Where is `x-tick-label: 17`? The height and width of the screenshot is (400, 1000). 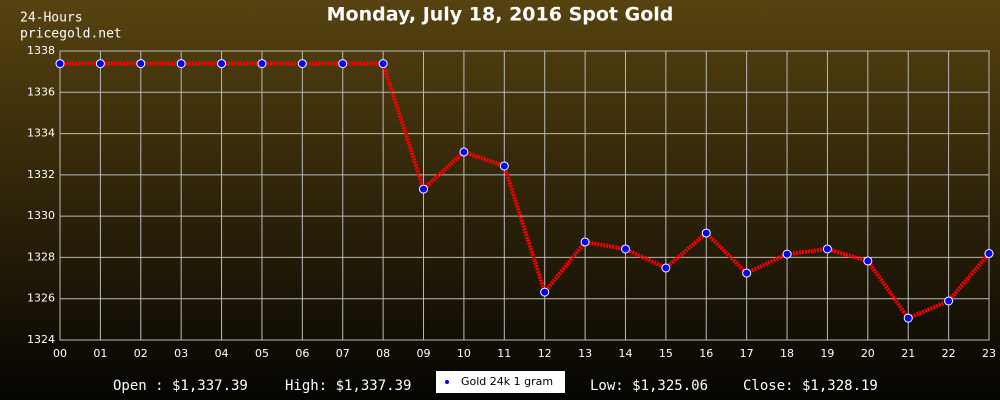
x-tick-label: 17 is located at coordinates (747, 353).